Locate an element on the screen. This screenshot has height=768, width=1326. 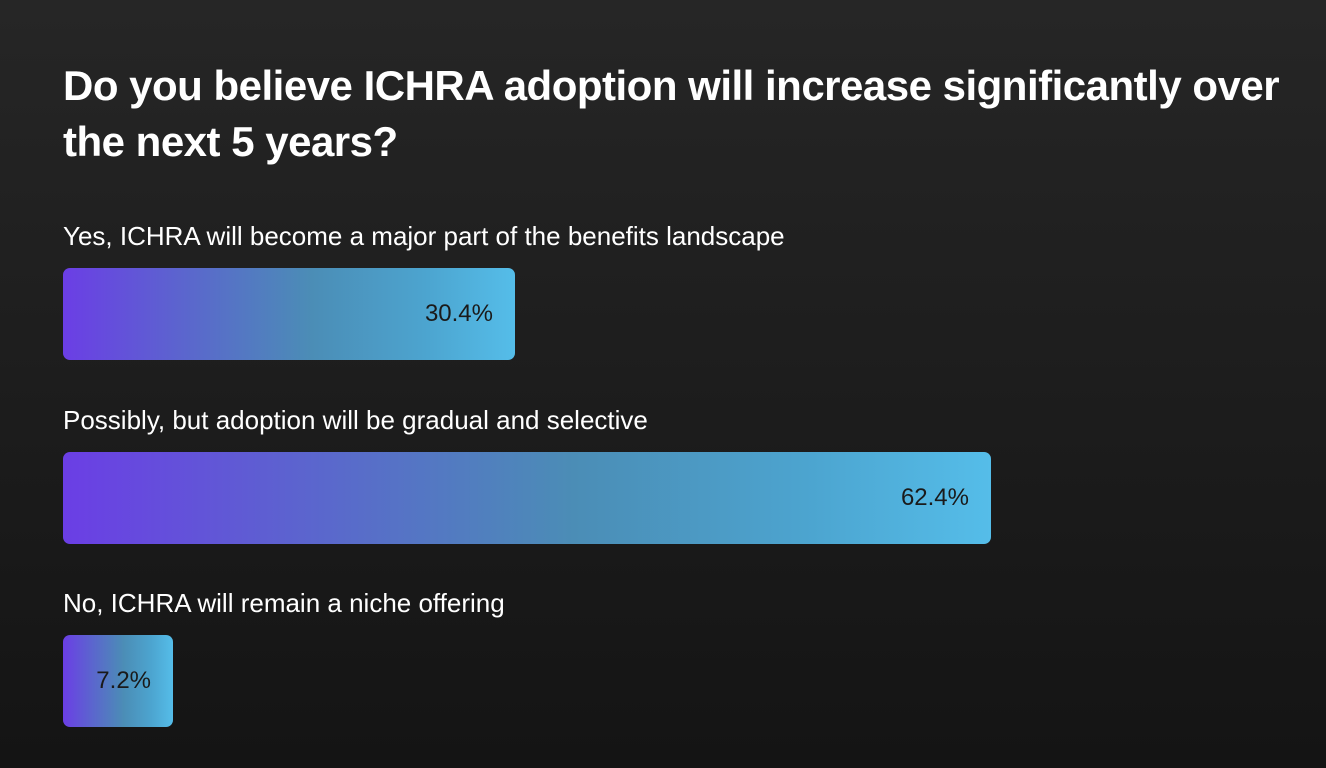
bar-value-label: 62.4% is located at coordinates (934, 497).